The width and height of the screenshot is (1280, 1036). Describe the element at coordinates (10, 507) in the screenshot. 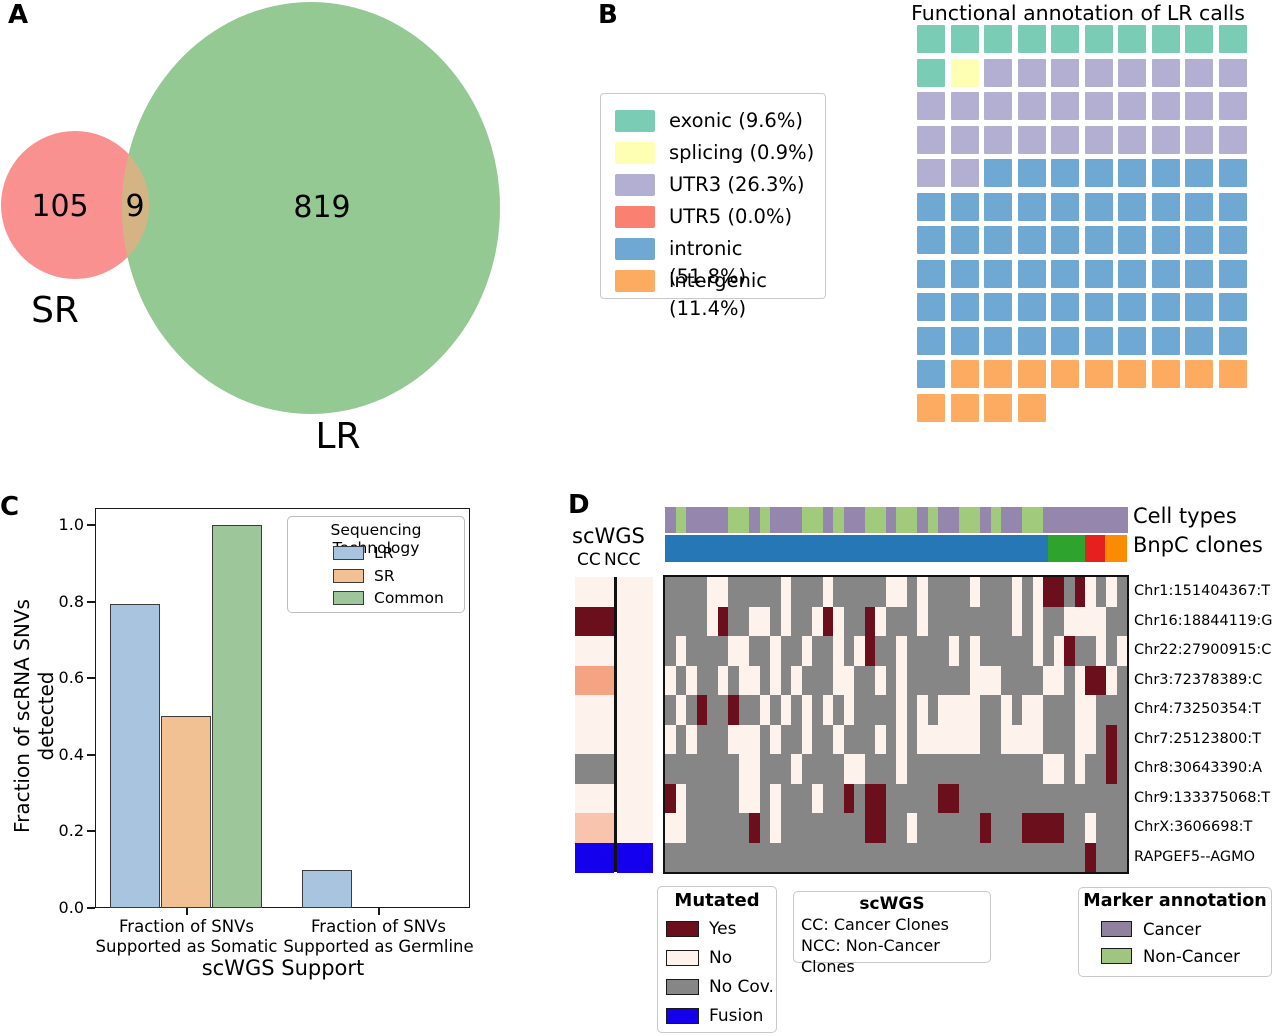

I see `panel-c-label: C` at that location.